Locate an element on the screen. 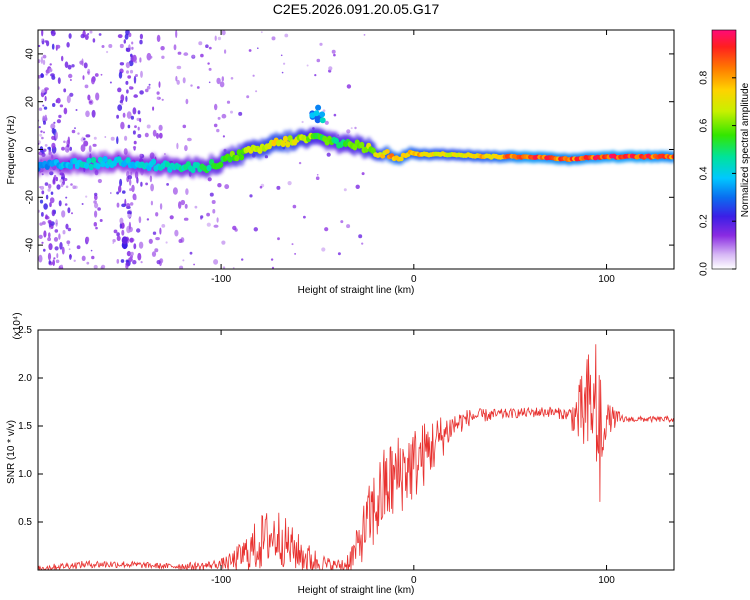  colorbar-tick-label: 0.2 is located at coordinates (704, 221).